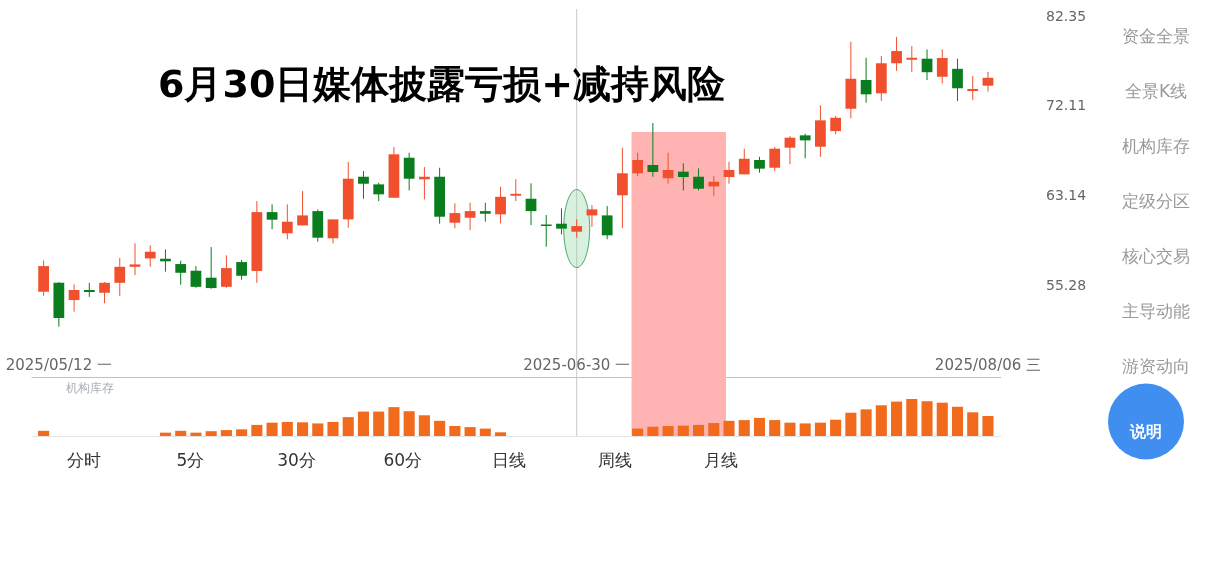 Image resolution: width=1226 pixels, height=572 pixels. What do you see at coordinates (84, 460) in the screenshot?
I see `text: 分时` at bounding box center [84, 460].